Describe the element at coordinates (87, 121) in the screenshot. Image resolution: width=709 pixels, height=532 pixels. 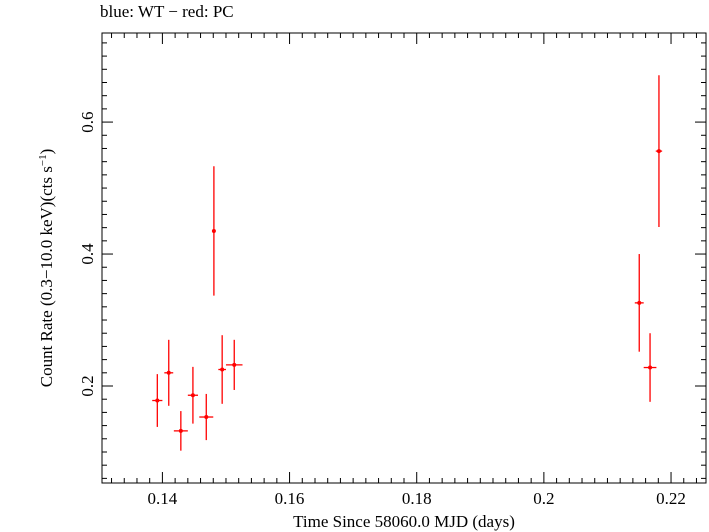
I see `y-tick-label: 0.6` at that location.